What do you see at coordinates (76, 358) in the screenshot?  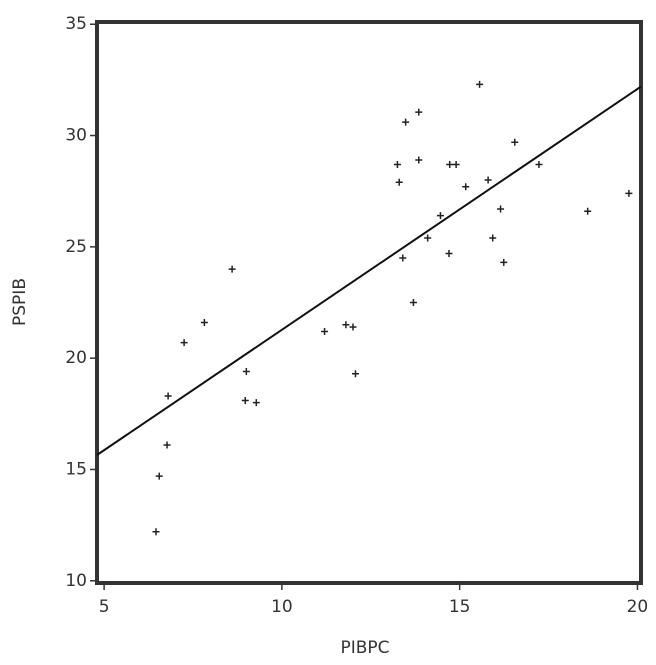 I see `y-tick-label: 20` at bounding box center [76, 358].